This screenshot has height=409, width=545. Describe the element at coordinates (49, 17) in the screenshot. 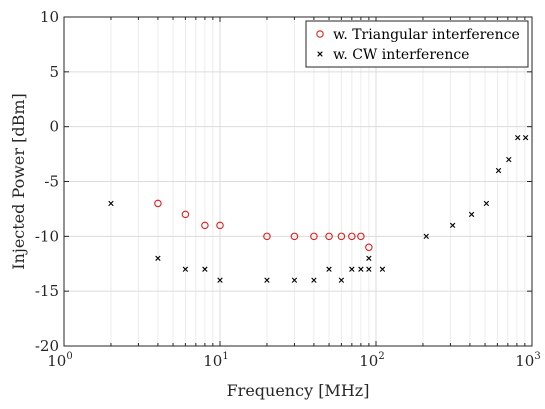

I see `y-tick-label: 10` at that location.